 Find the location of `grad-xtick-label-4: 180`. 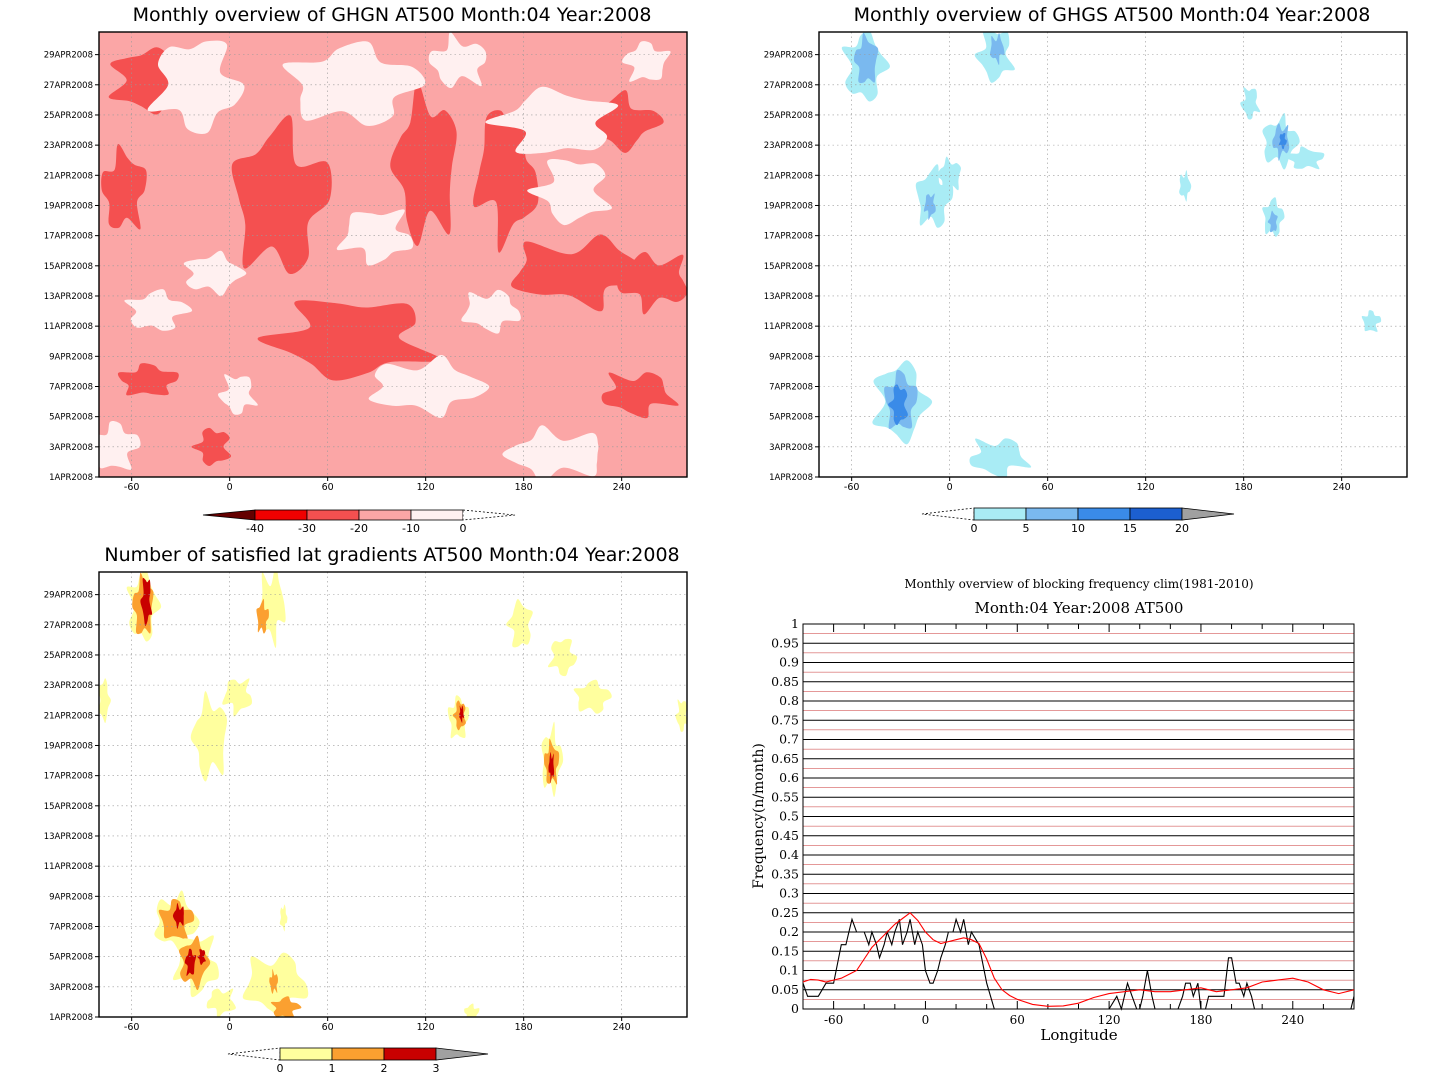

grad-xtick-label-4: 180 is located at coordinates (524, 1027).